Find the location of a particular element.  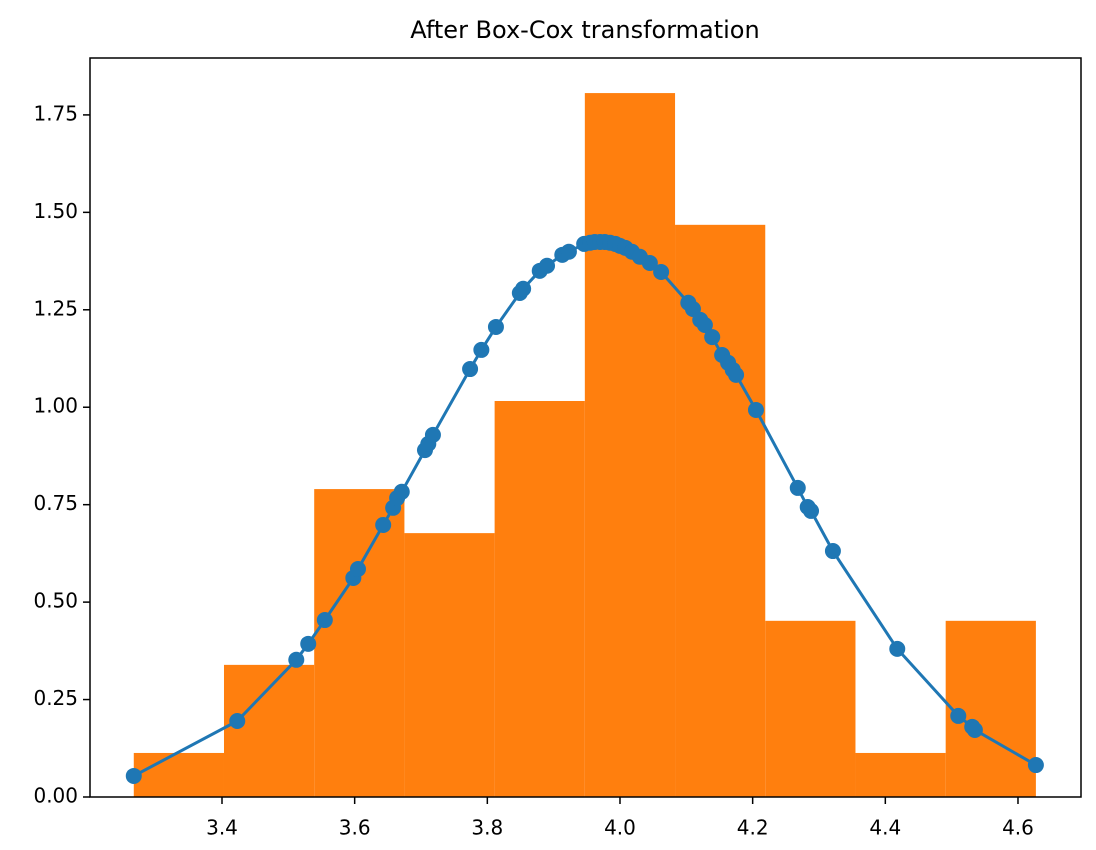

x-tick-label: 3.8 is located at coordinates (487, 828).